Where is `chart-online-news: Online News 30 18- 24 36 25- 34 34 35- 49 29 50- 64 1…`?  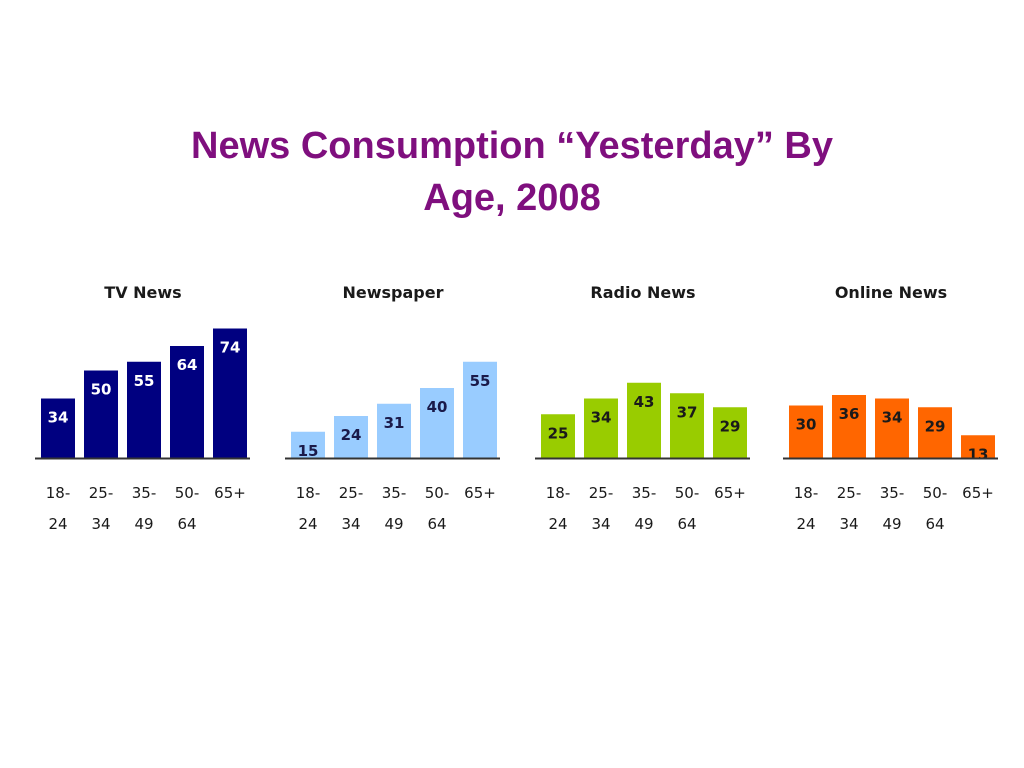 chart-online-news: Online News 30 18- 24 36 25- 34 34 35- 49 29 50- 64 1… is located at coordinates (890, 408).